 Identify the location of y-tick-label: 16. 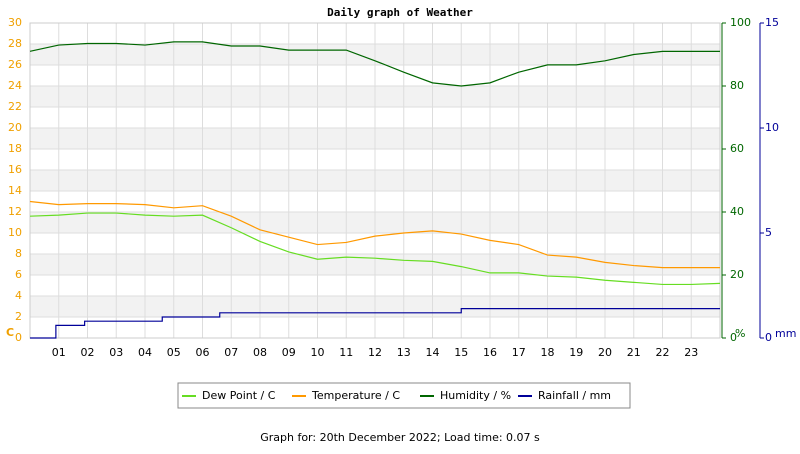
(15, 169).